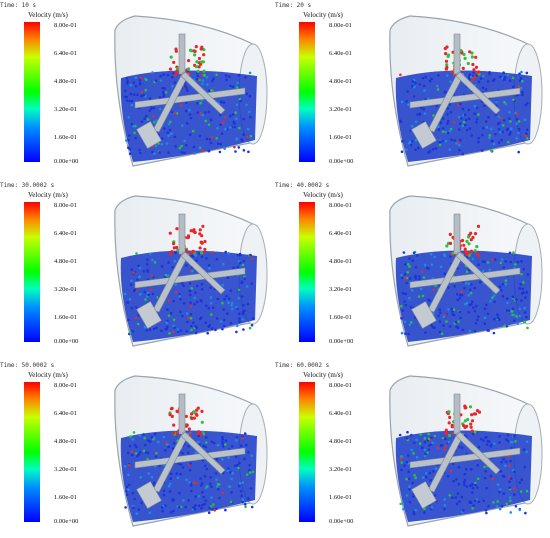 The height and width of the screenshot is (538, 550). What do you see at coordinates (18, 5) in the screenshot?
I see `time-label: Time: 10 s` at bounding box center [18, 5].